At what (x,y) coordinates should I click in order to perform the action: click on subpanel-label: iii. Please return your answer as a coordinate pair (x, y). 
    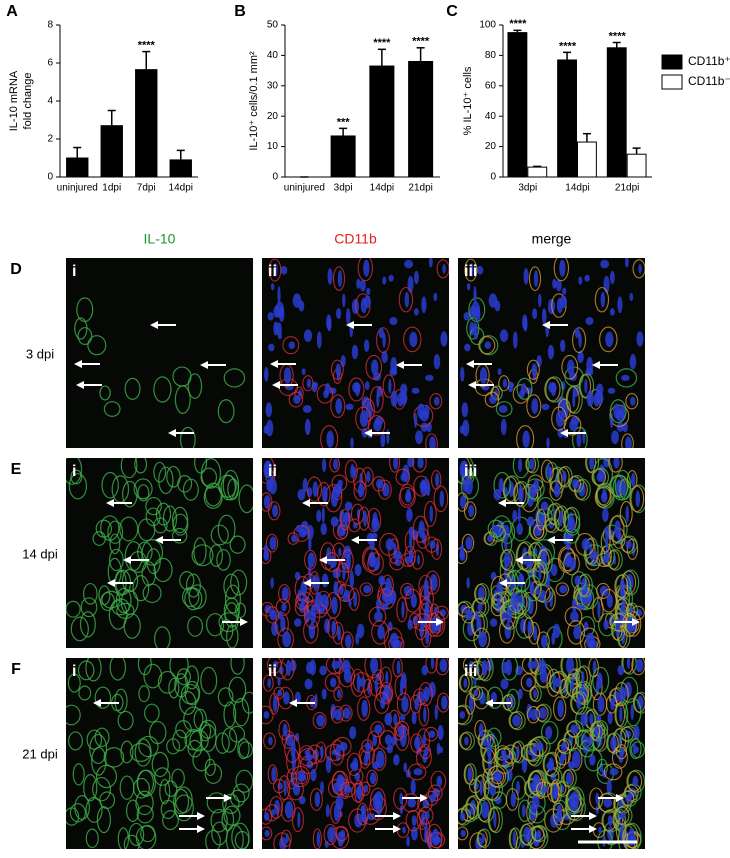
    Looking at the image, I should click on (470, 671).